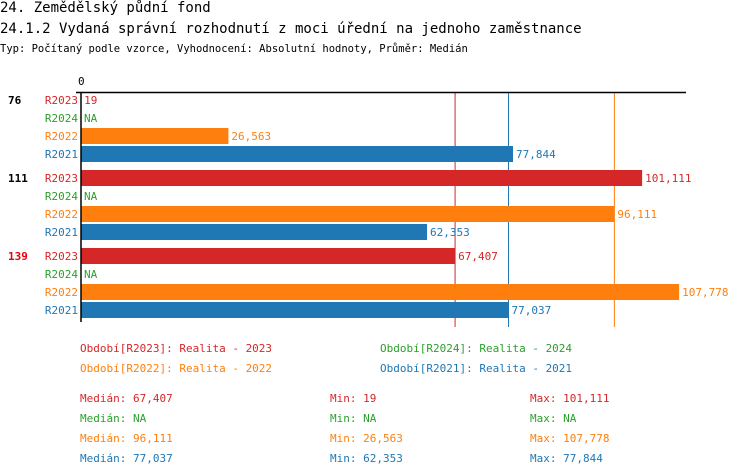  What do you see at coordinates (476, 348) in the screenshot?
I see `legend-item: Období[R2024]: Realita - 2024` at bounding box center [476, 348].